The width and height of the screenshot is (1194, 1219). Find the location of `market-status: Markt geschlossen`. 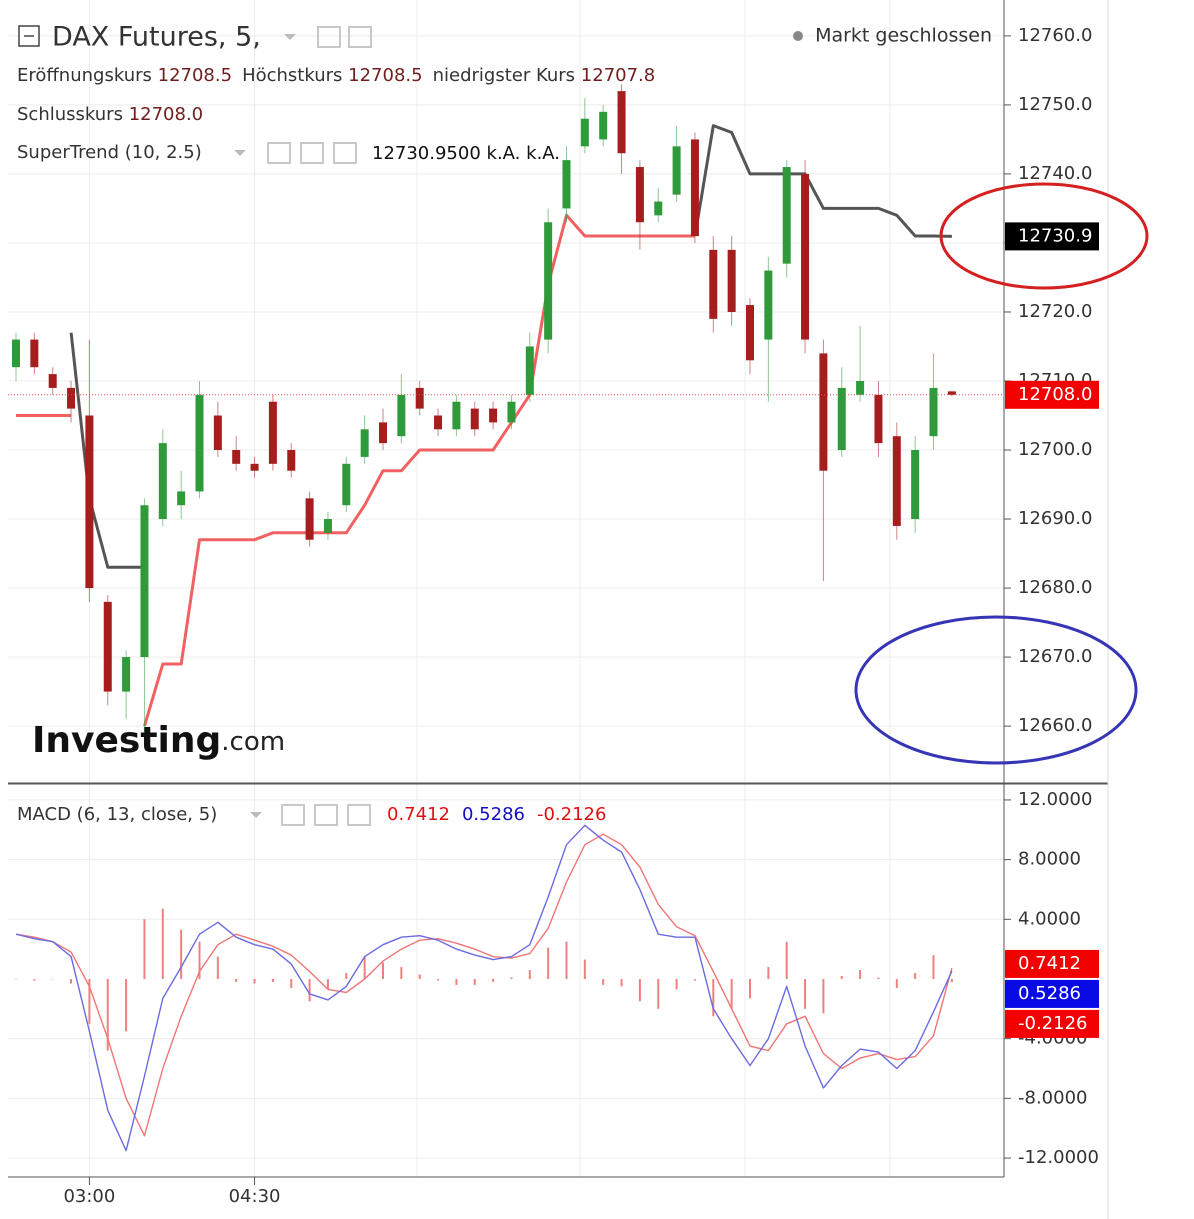

market-status: Markt geschlossen is located at coordinates (903, 36).